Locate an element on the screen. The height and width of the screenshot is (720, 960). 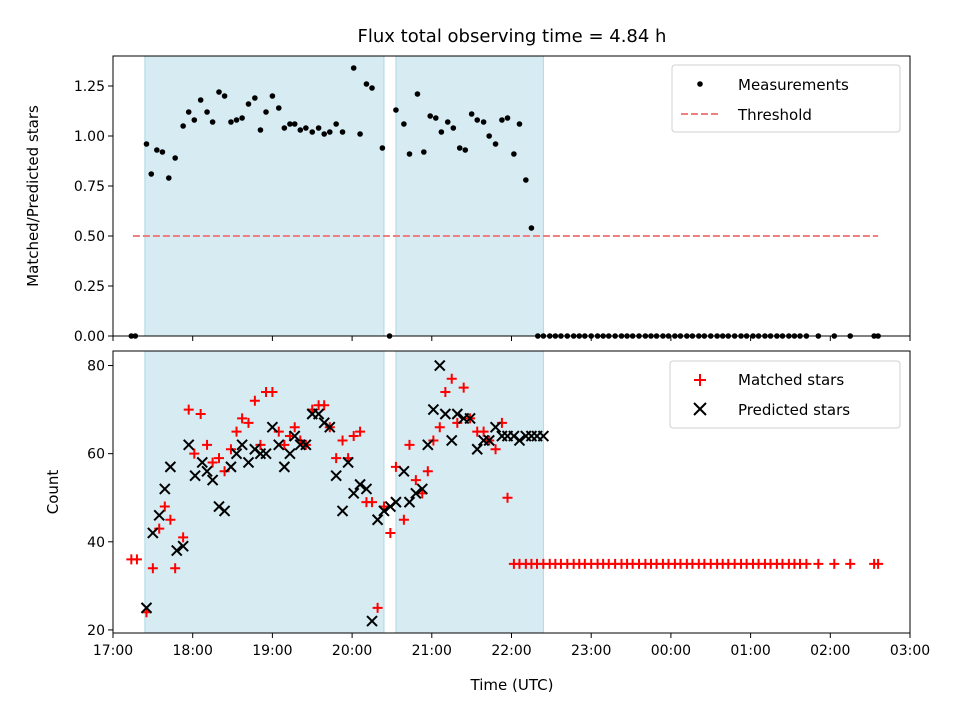
bottom-x-tick-label: 20:00 is located at coordinates (352, 651).